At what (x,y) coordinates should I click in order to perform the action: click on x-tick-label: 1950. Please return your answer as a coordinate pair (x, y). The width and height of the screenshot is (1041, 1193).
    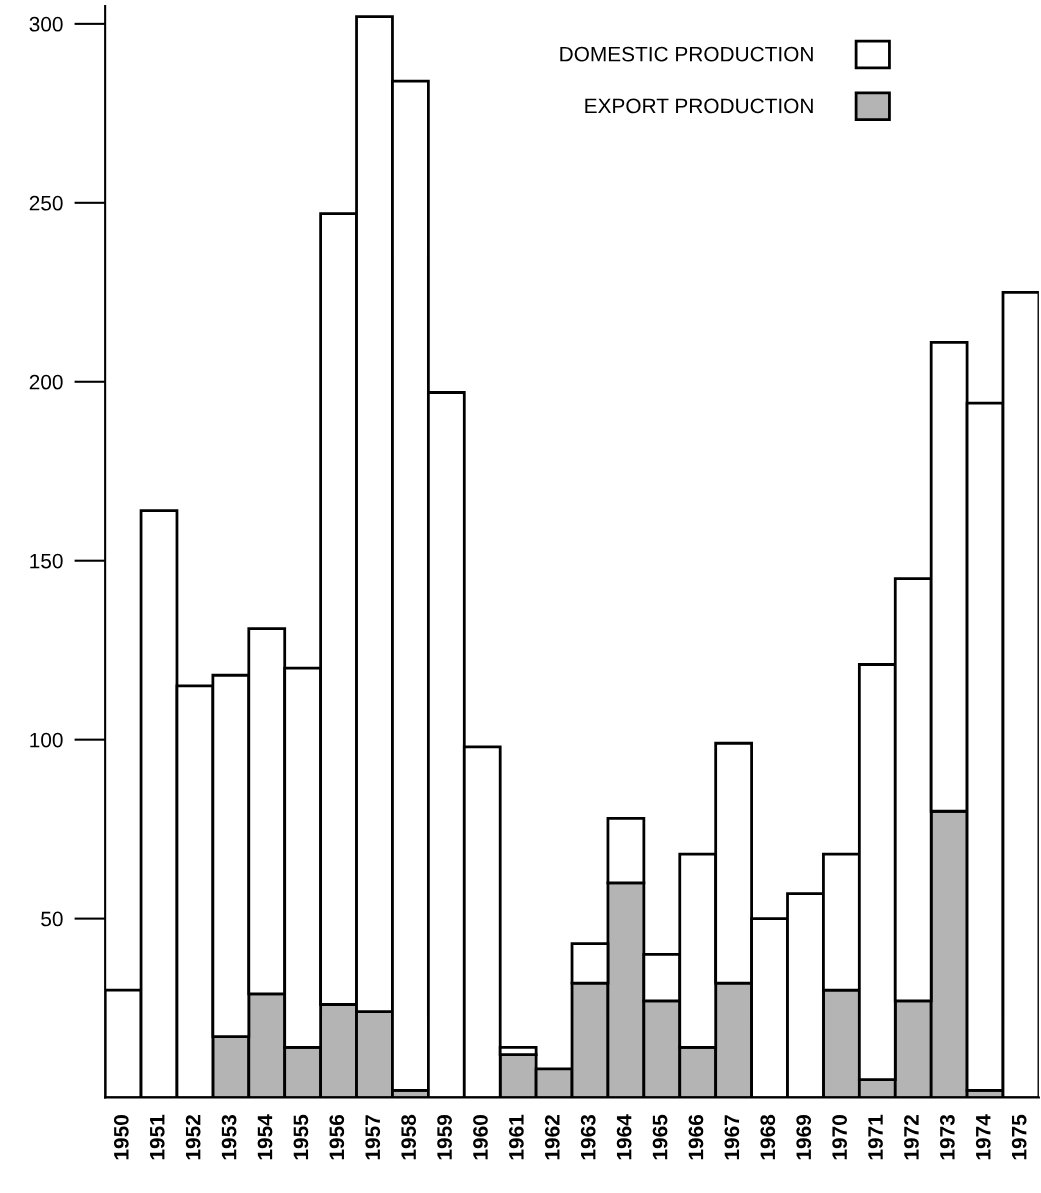
    Looking at the image, I should click on (121, 1137).